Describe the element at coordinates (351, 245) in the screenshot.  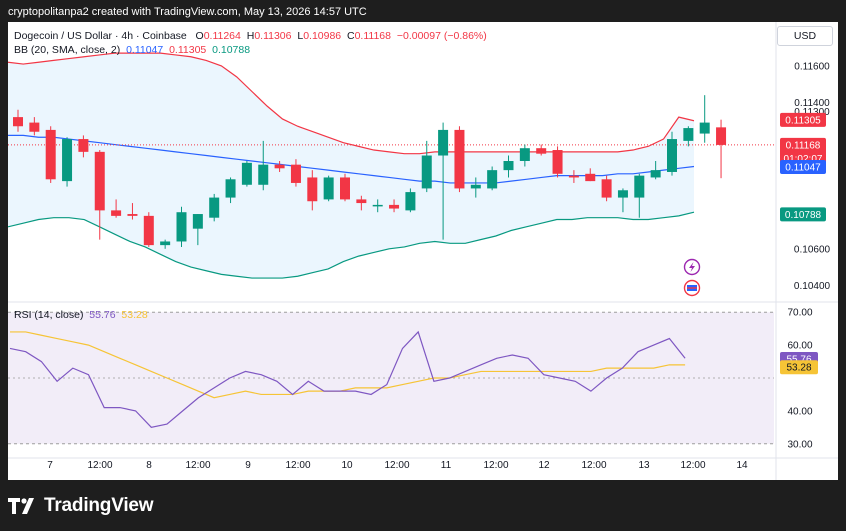
I see `bb-lower-line` at that location.